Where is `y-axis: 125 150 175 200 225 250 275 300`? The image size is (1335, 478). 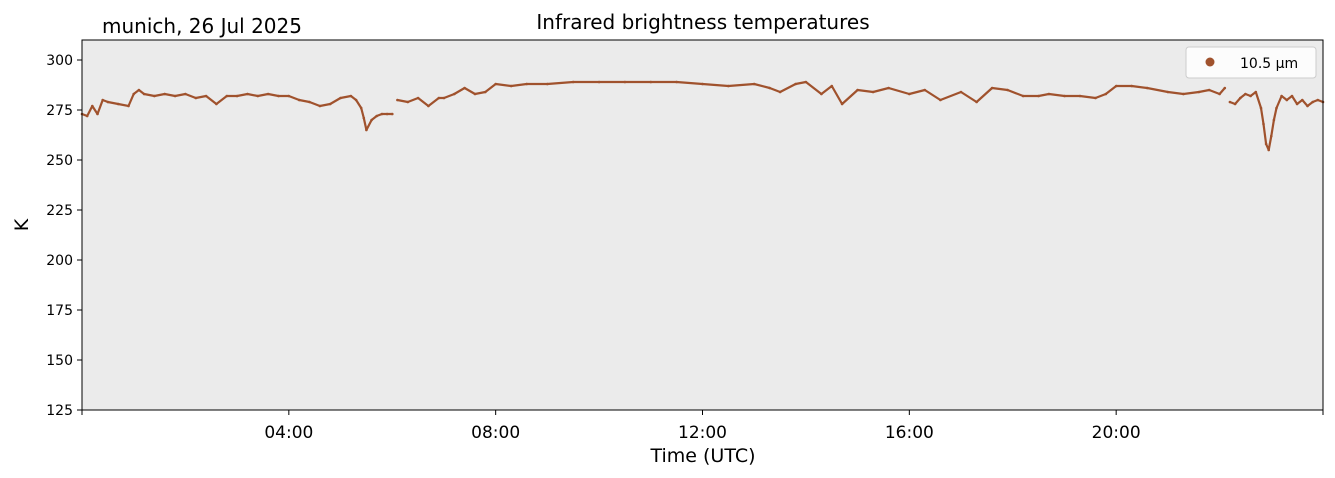 y-axis: 125 150 175 200 225 250 275 300 is located at coordinates (64, 236).